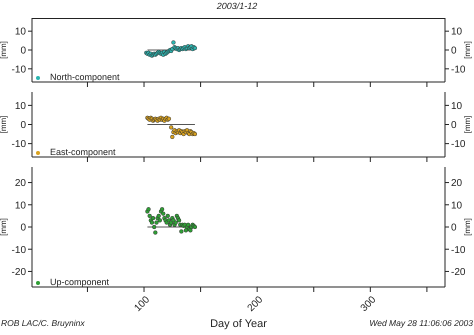 The width and height of the screenshot is (474, 335). What do you see at coordinates (19, 272) in the screenshot?
I see `y-tick-label: -20` at bounding box center [19, 272].